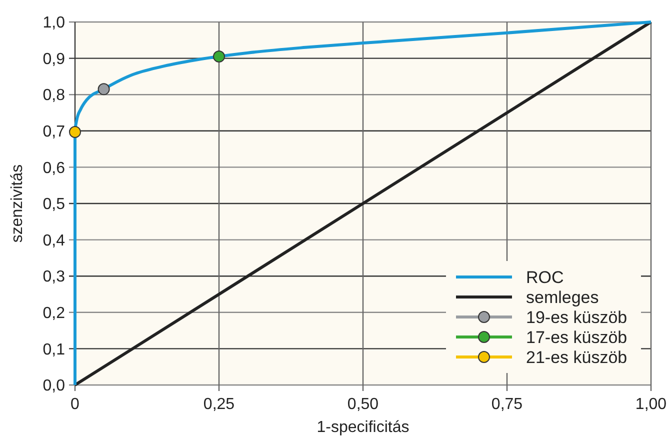 The width and height of the screenshot is (672, 442). Describe the element at coordinates (577, 337) in the screenshot. I see `legend-label: 17-es küszöb` at that location.